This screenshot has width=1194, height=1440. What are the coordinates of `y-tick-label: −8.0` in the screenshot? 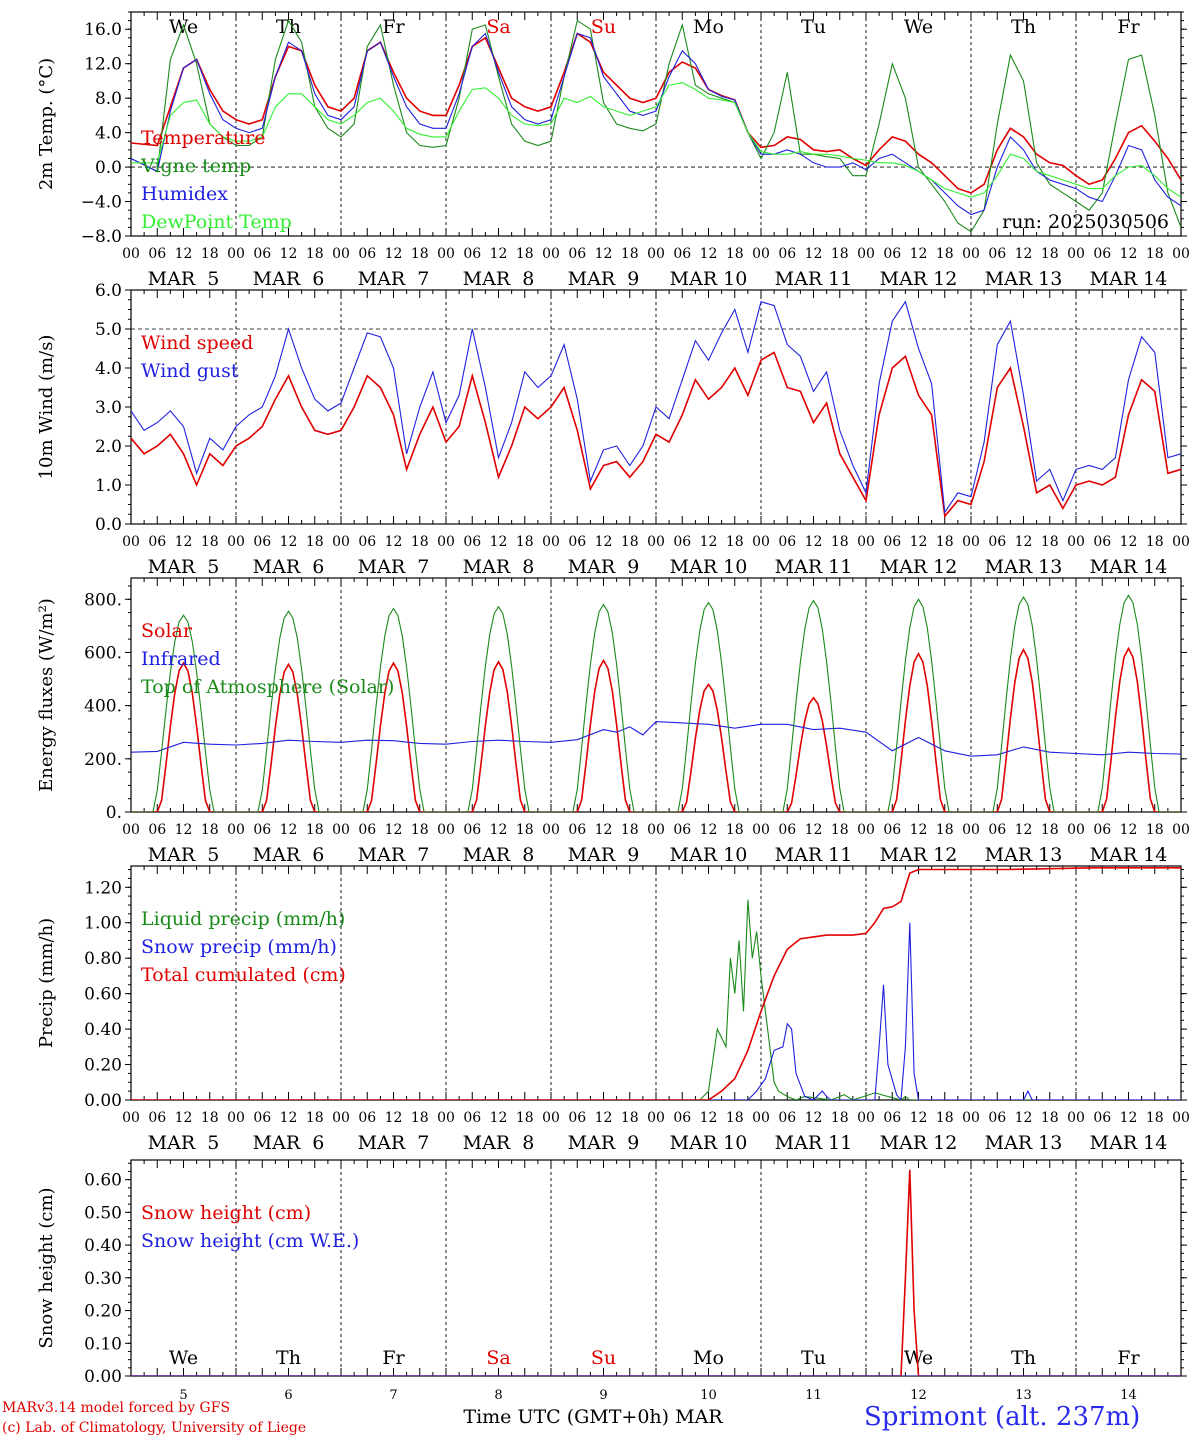 It's located at (101, 237).